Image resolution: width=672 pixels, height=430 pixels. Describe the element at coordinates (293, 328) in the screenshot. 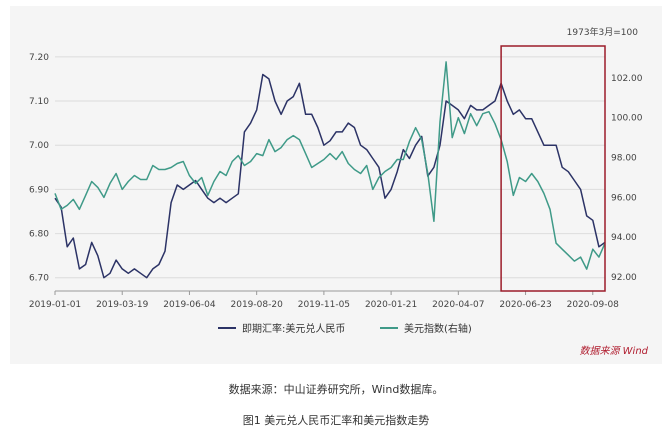

I see `legend-label: 即期汇率:美元兑人民币` at that location.